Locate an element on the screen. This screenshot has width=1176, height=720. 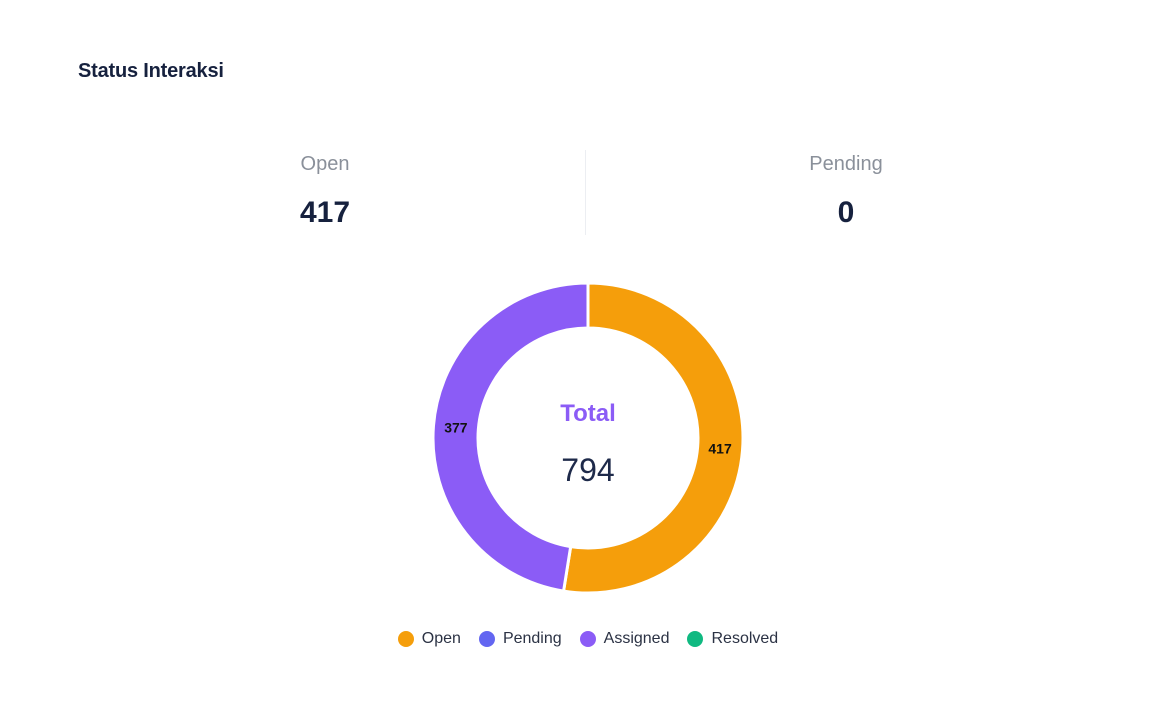
stat-open: Open 417 is located at coordinates (325, 190).